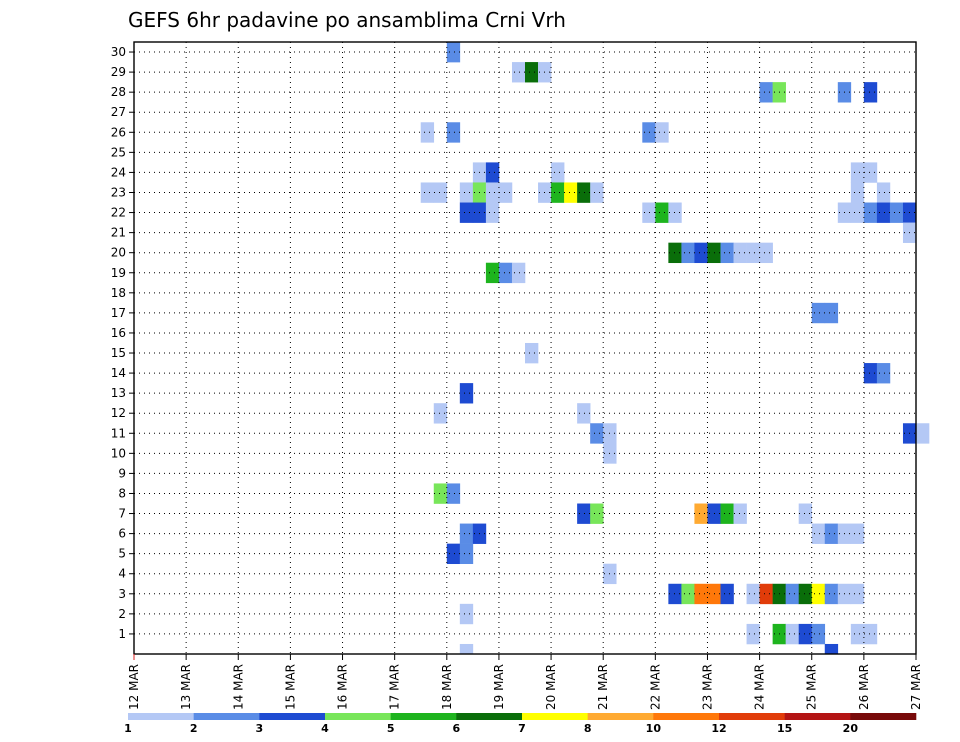  Describe the element at coordinates (118, 152) in the screenshot. I see `y-tick-label-25: 25` at that location.